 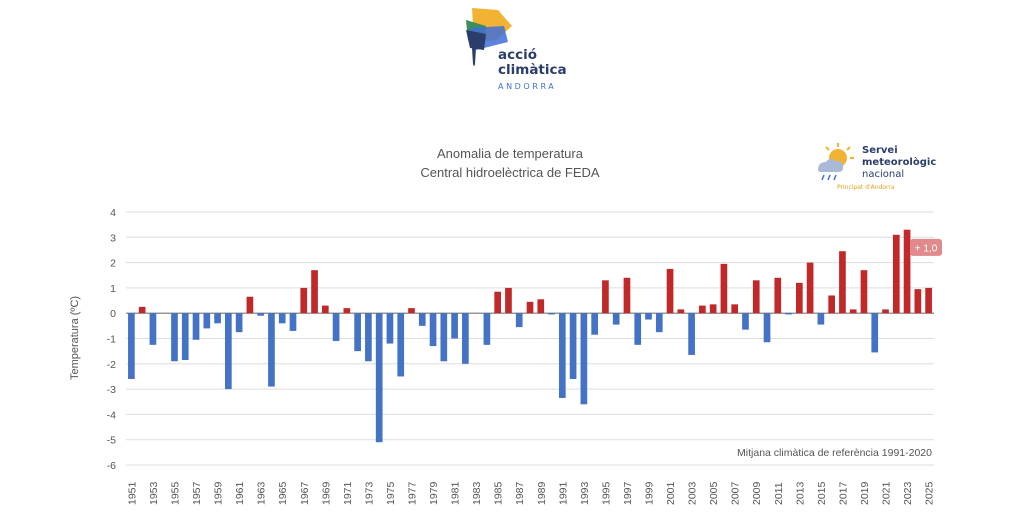 I want to click on bar-2022, so click(x=896, y=274).